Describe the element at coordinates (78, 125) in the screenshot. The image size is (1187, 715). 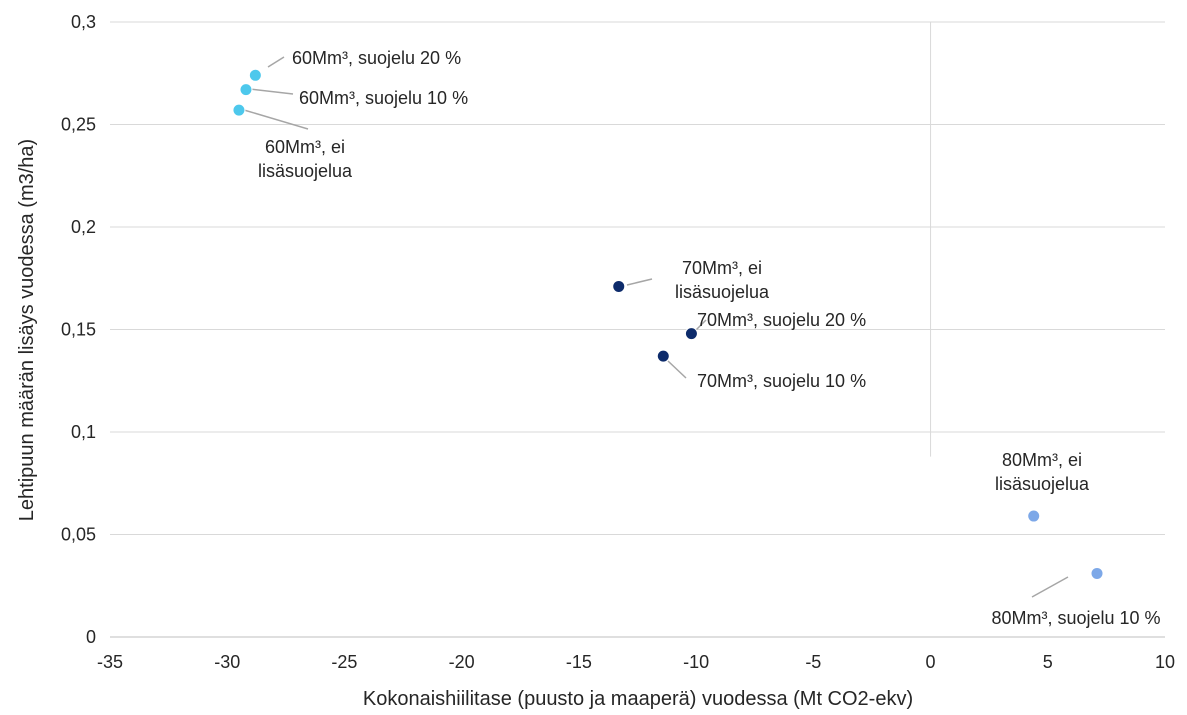
I see `y-tick-label: 0,25` at that location.